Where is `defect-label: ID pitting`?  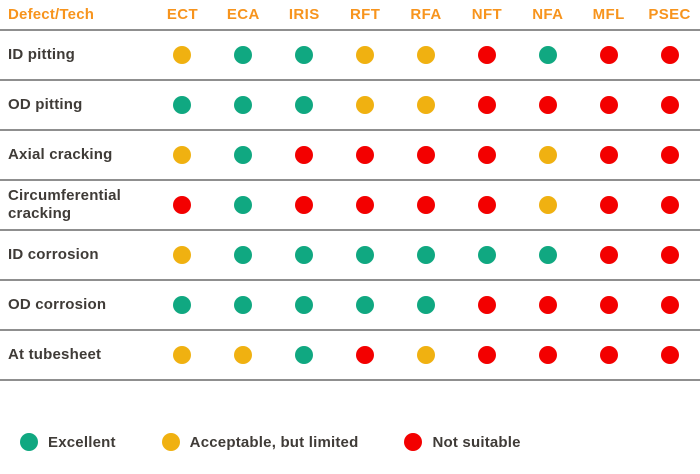 defect-label: ID pitting is located at coordinates (41, 55).